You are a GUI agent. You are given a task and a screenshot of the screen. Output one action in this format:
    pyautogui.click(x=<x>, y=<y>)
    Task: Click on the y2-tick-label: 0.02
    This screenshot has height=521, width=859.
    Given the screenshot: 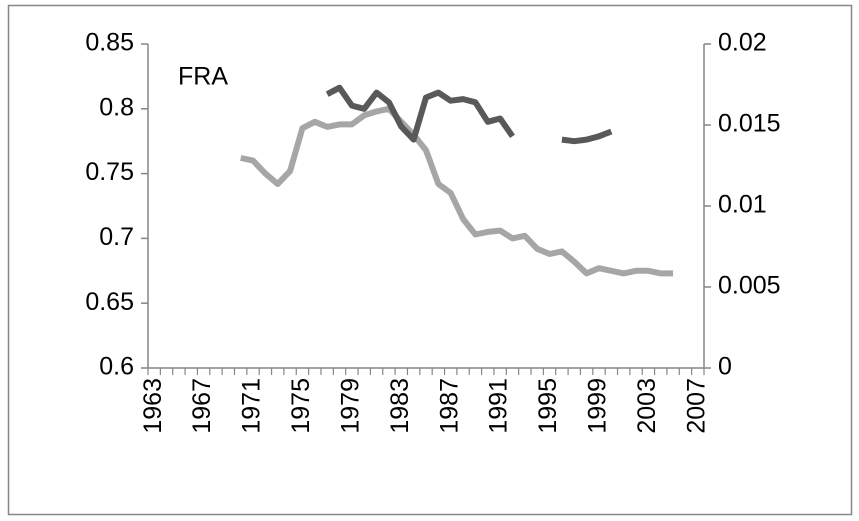 What is the action you would take?
    pyautogui.click(x=742, y=43)
    